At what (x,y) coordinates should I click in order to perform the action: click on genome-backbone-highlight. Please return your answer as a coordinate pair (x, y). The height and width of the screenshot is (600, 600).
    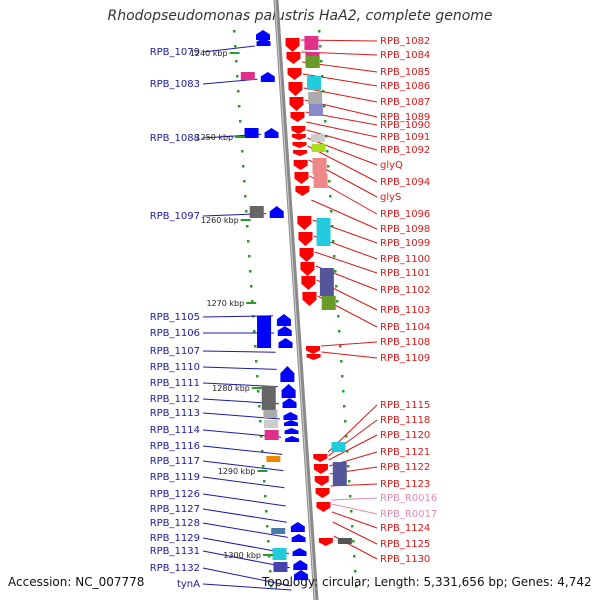
    Looking at the image, I should click on (295, 300).